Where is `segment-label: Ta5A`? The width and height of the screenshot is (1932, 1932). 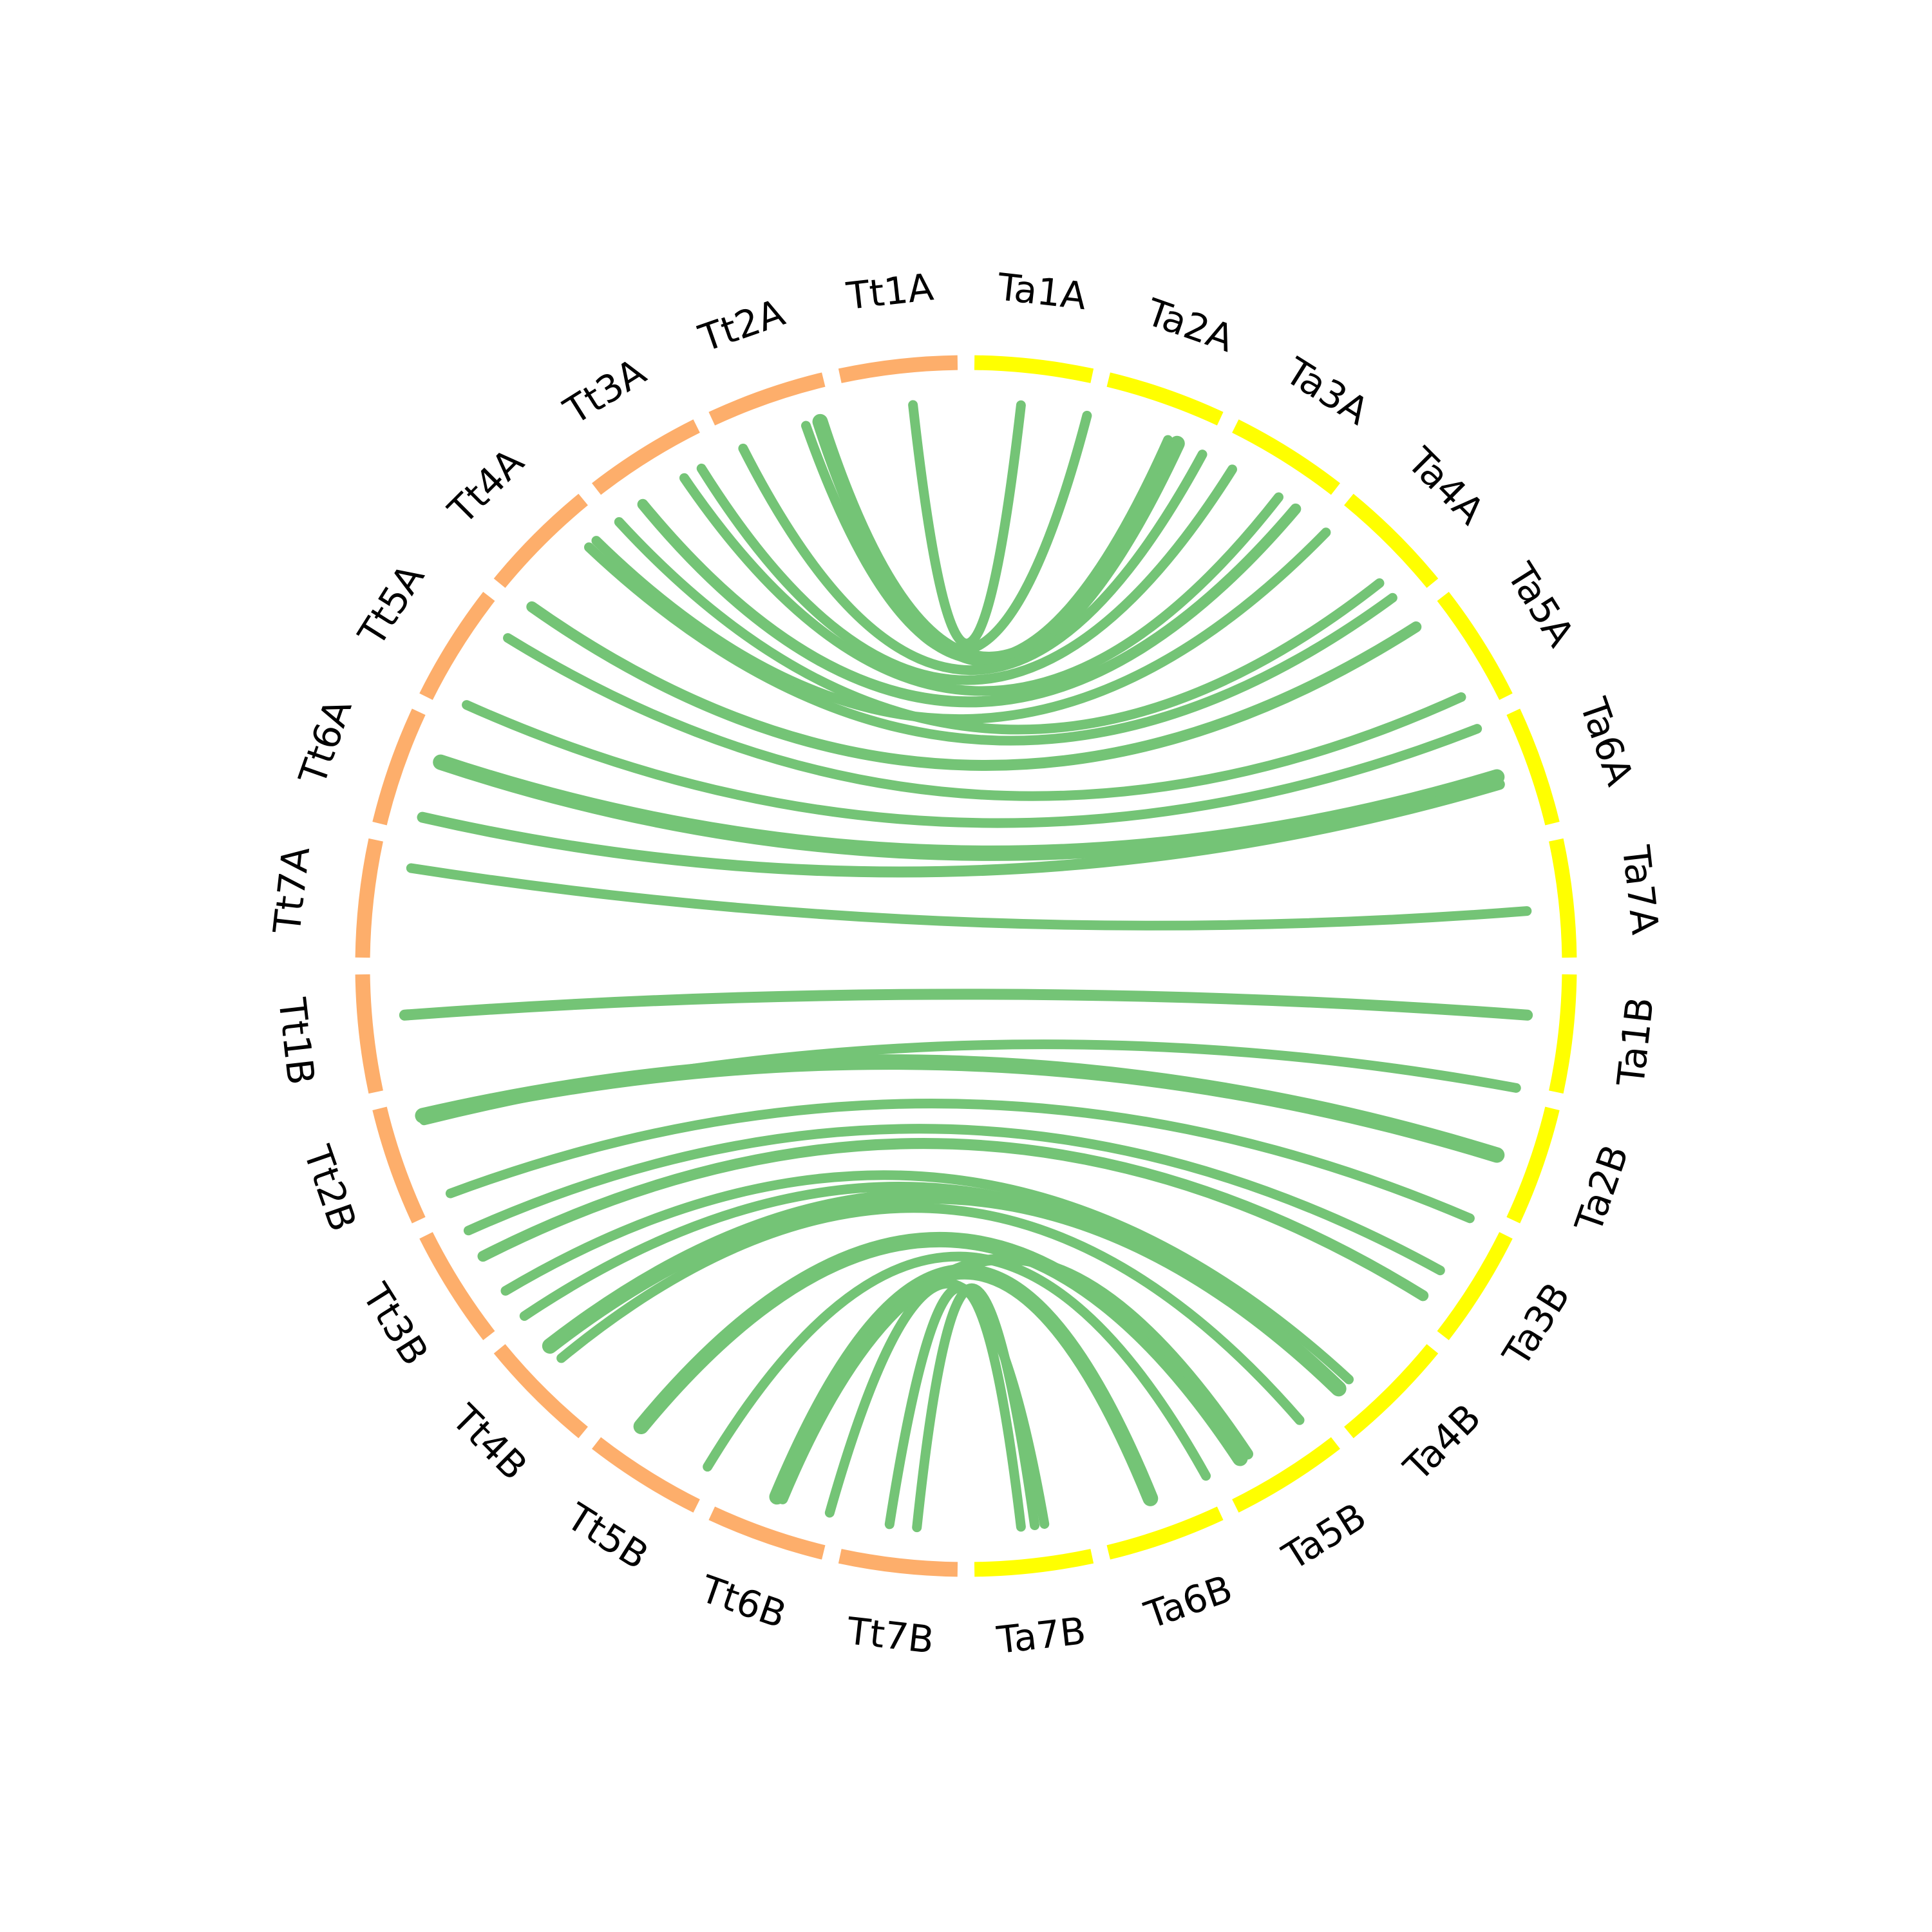 segment-label: Ta5A is located at coordinates (1541, 604).